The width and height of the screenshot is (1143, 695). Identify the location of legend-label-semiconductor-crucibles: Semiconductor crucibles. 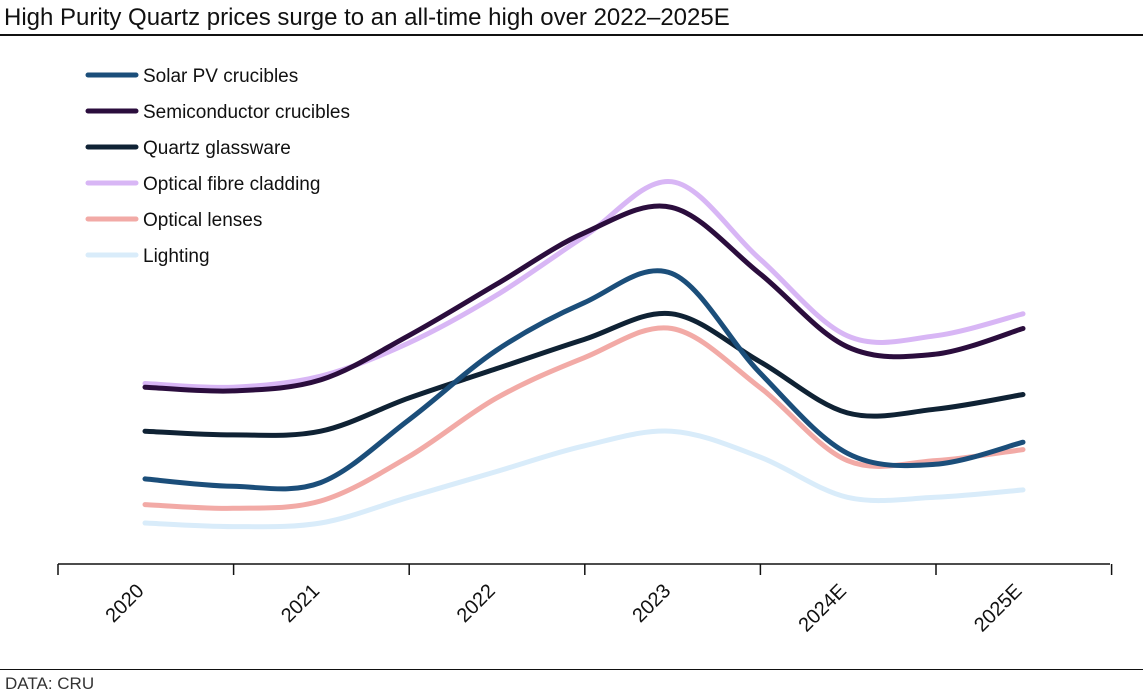
(246, 112).